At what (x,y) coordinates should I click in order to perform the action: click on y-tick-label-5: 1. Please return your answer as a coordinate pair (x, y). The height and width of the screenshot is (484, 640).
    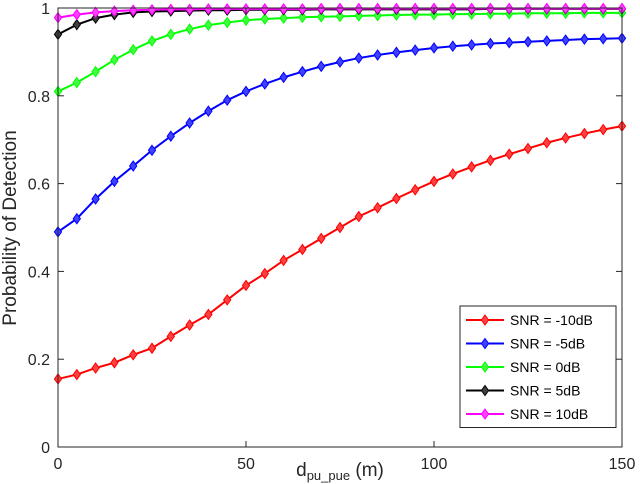
    Looking at the image, I should click on (45, 9).